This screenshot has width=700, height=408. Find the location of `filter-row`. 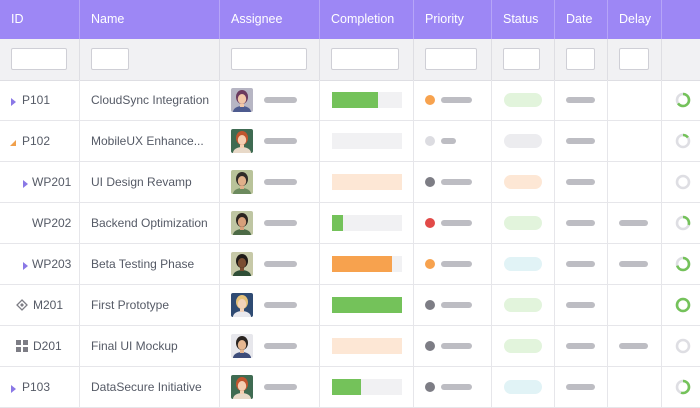

filter-row is located at coordinates (350, 60).